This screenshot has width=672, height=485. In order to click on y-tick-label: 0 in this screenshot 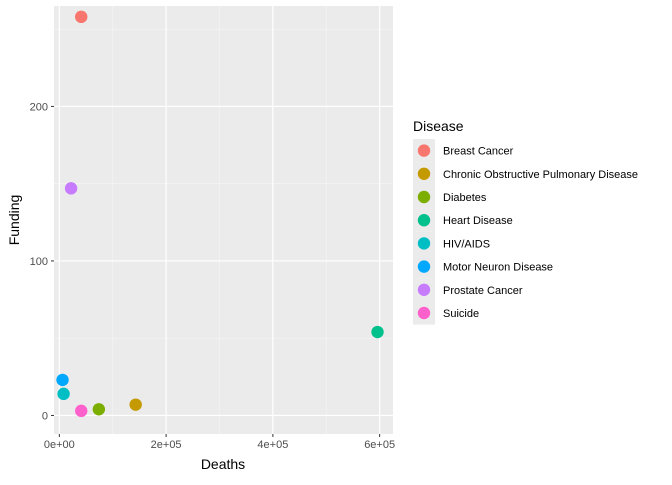, I will do `click(45, 416)`.